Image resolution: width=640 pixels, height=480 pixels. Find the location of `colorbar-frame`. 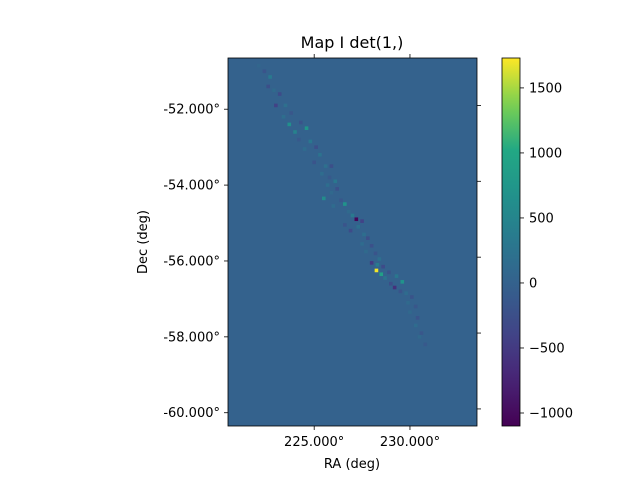

colorbar-frame is located at coordinates (511, 242).